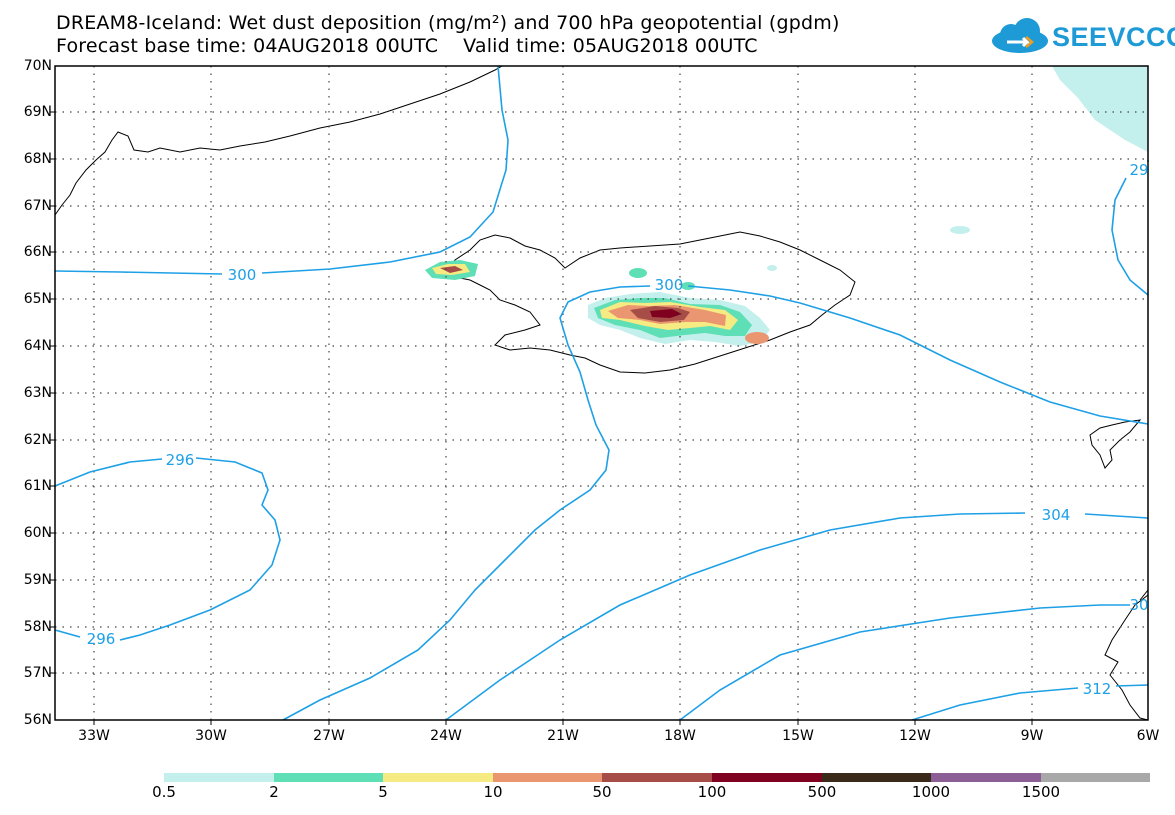 The image size is (1175, 815). I want to click on colorbar-label: 10, so click(493, 792).